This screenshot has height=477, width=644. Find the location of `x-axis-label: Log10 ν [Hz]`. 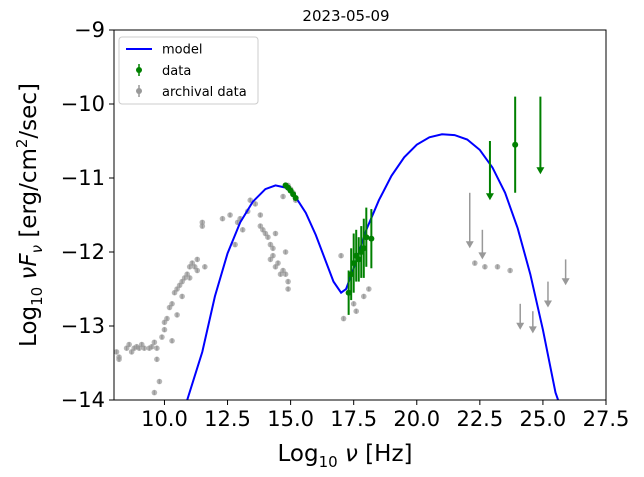

x-axis-label: Log10 ν [Hz] is located at coordinates (345, 456).